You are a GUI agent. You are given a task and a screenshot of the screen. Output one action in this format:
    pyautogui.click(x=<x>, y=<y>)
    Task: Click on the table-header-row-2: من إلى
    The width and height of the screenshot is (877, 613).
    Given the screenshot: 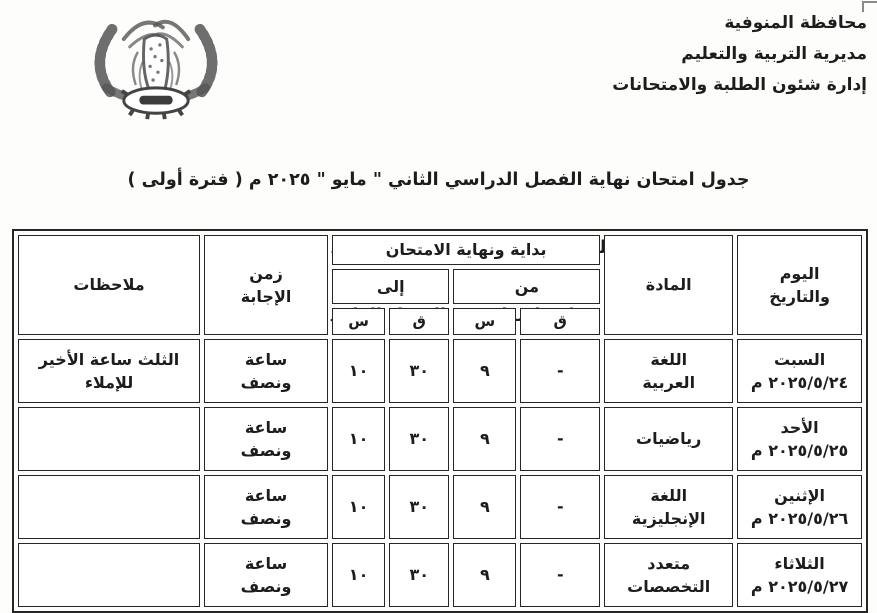 What is the action you would take?
    pyautogui.click(x=440, y=286)
    